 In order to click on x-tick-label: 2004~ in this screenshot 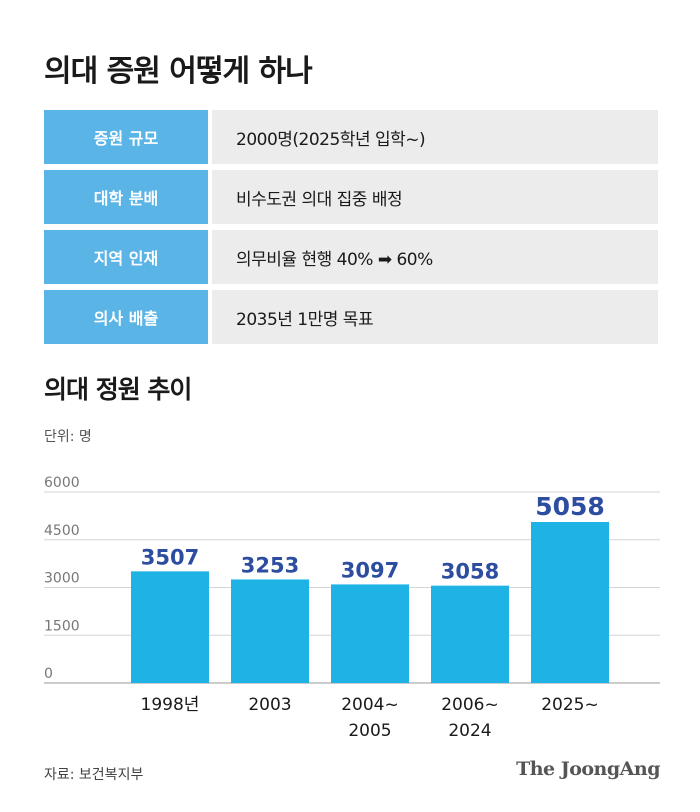, I will do `click(370, 705)`.